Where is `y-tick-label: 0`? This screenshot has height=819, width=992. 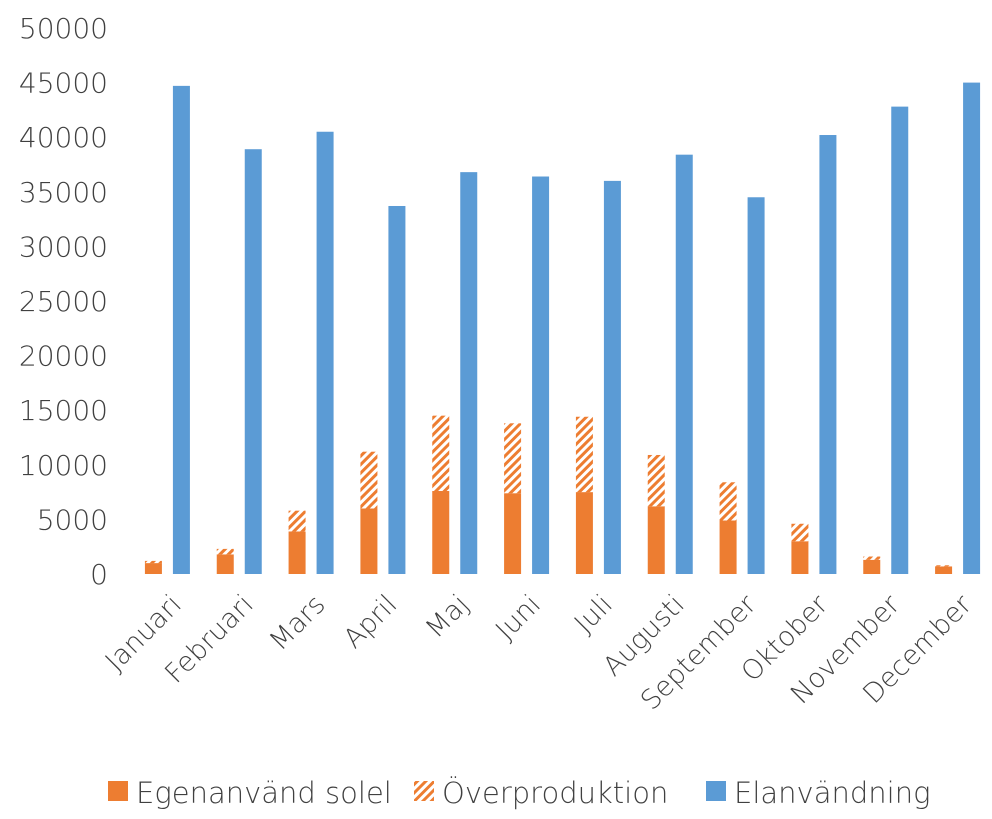 y-tick-label: 0 is located at coordinates (99, 574).